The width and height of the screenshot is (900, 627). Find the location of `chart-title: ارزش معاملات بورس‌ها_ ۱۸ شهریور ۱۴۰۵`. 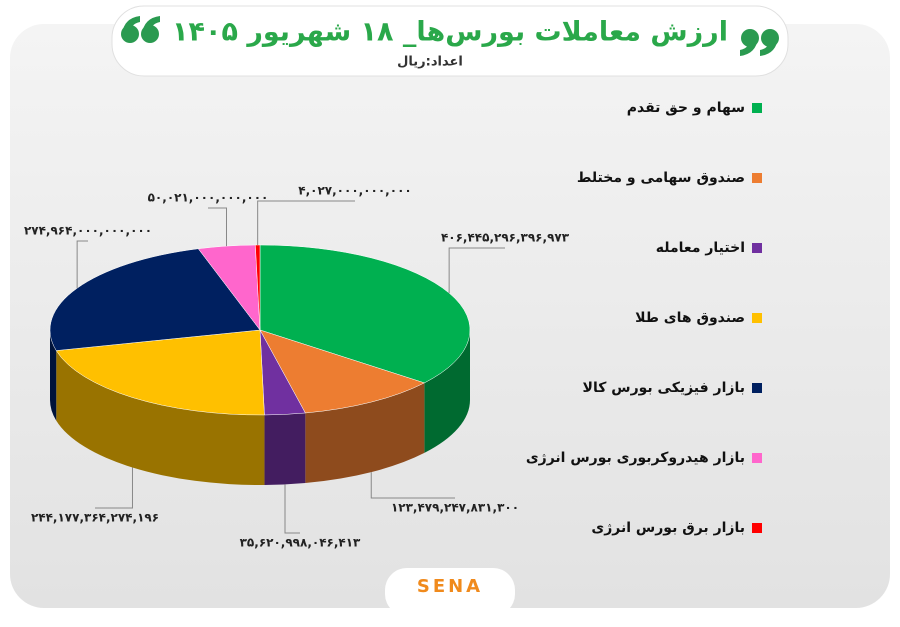

chart-title: ارزش معاملات بورس‌ها_ ۱۸ شهریور ۱۴۰۵ is located at coordinates (450, 32).